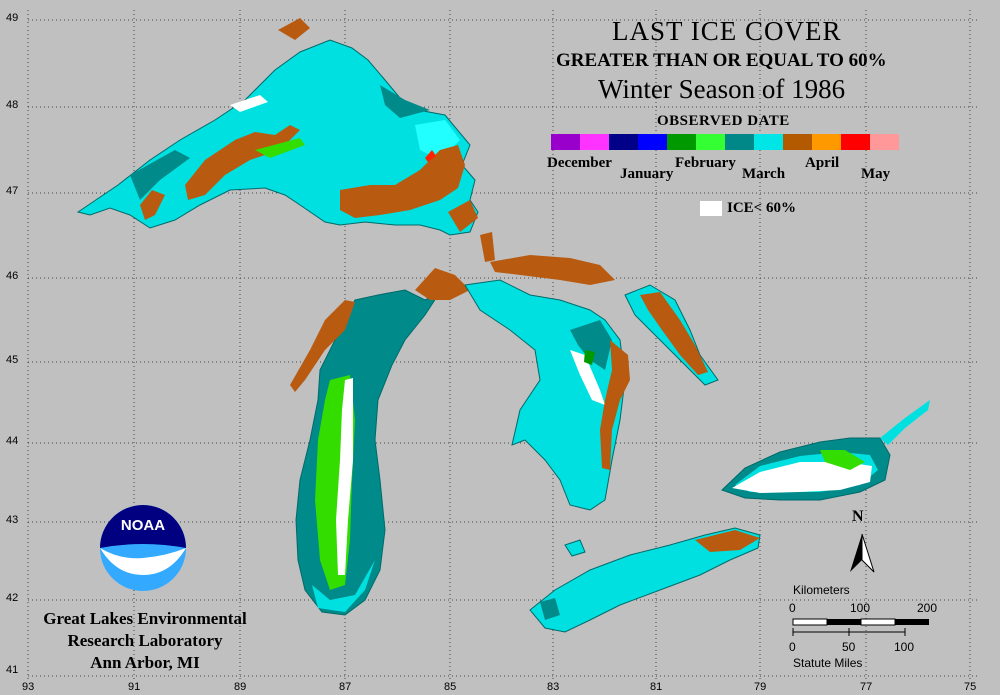 This screenshot has height=695, width=1000. I want to click on north-arrow-icon, so click(862, 553).